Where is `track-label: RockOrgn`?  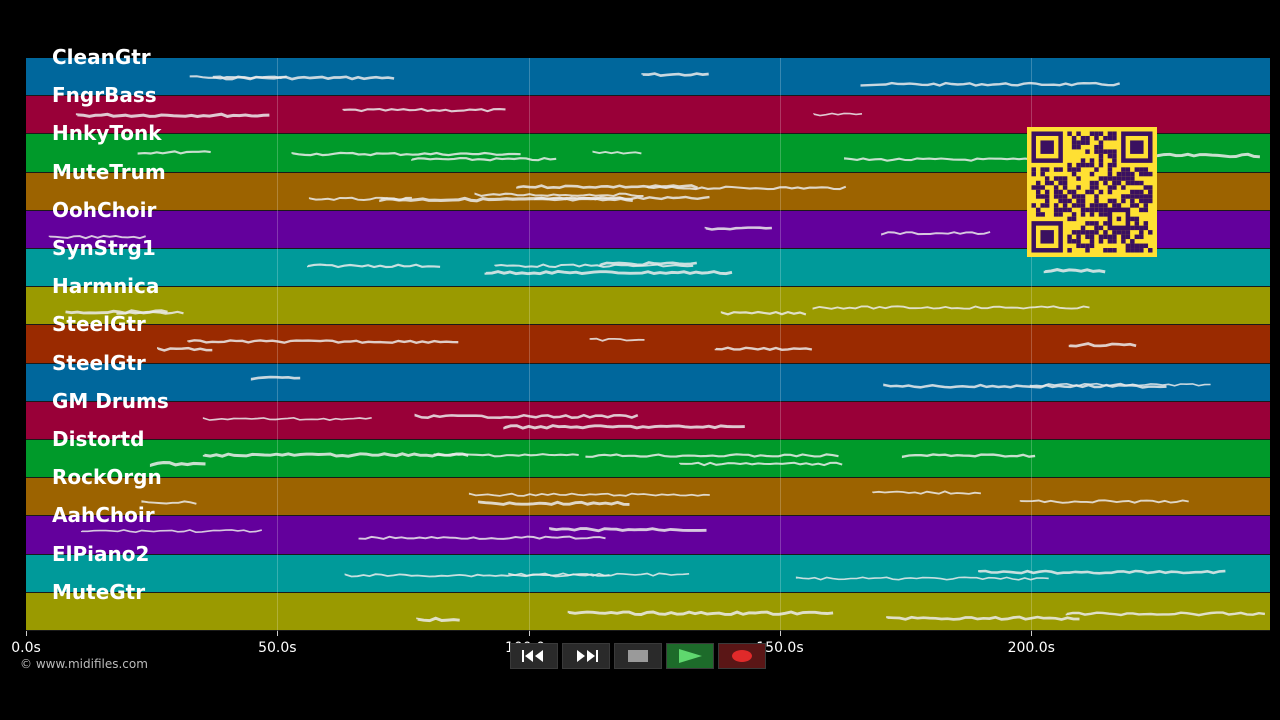 track-label: RockOrgn is located at coordinates (107, 477).